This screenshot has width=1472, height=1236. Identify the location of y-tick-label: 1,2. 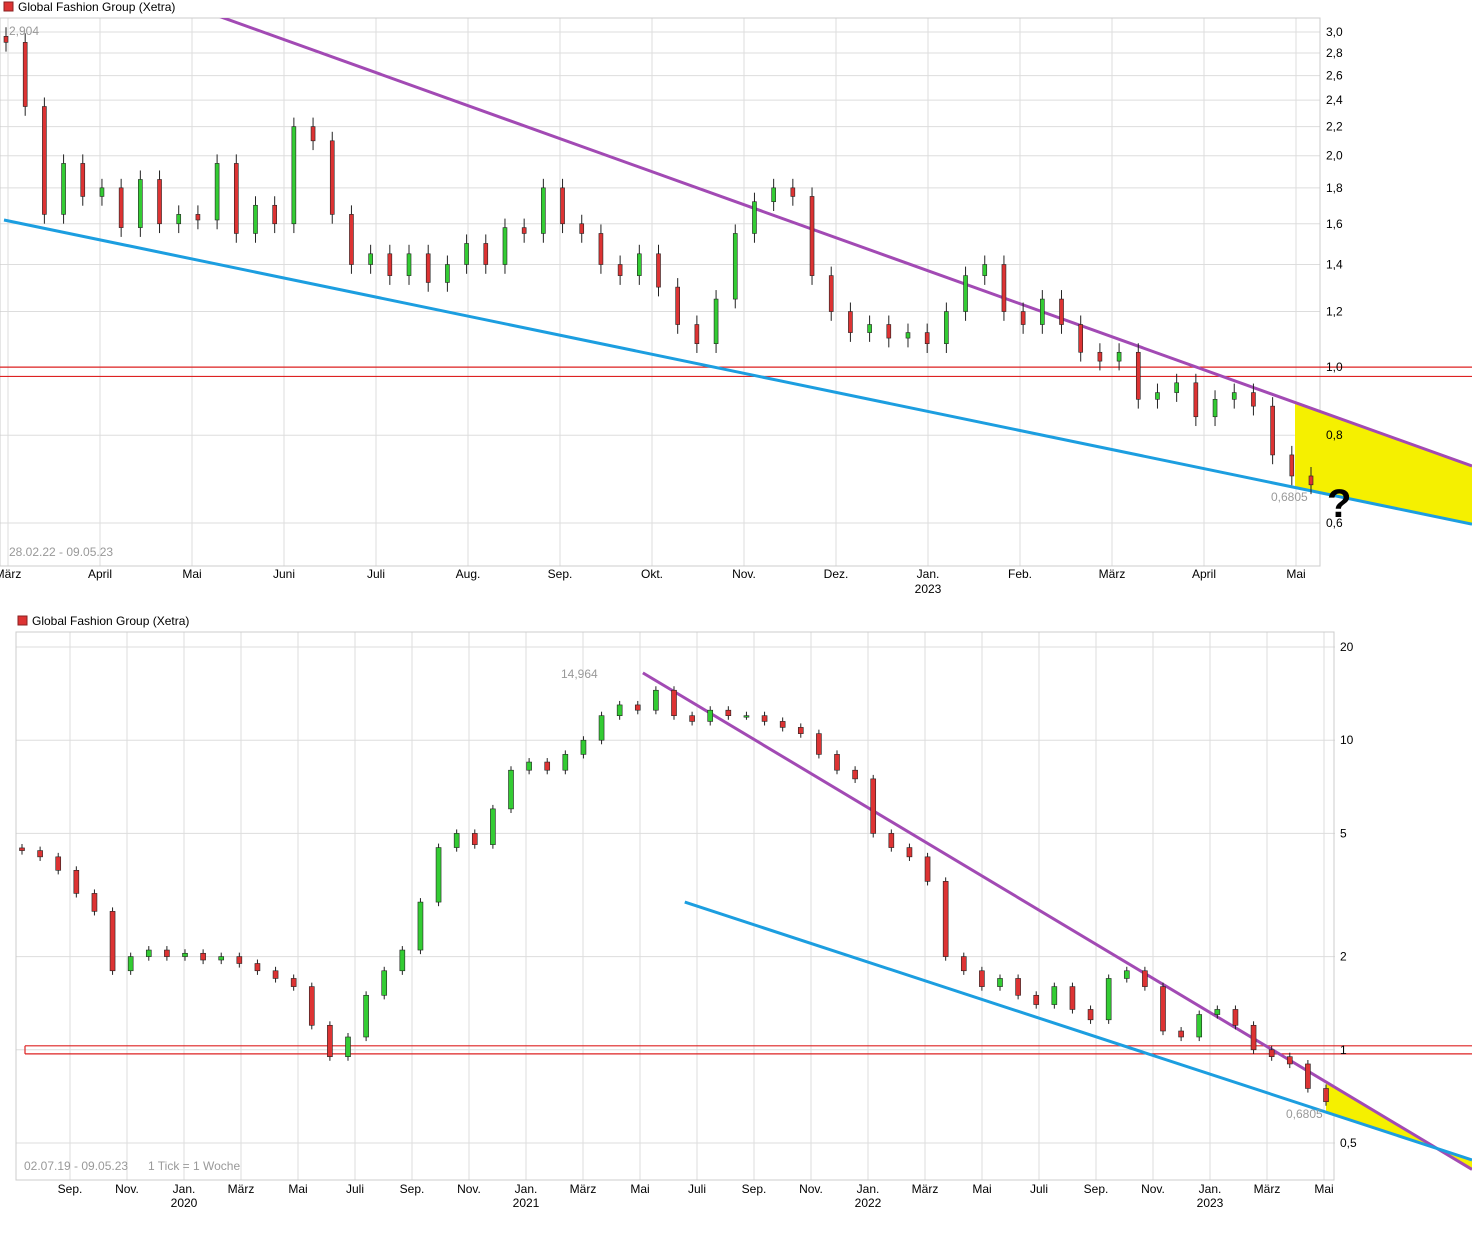
(1334, 312).